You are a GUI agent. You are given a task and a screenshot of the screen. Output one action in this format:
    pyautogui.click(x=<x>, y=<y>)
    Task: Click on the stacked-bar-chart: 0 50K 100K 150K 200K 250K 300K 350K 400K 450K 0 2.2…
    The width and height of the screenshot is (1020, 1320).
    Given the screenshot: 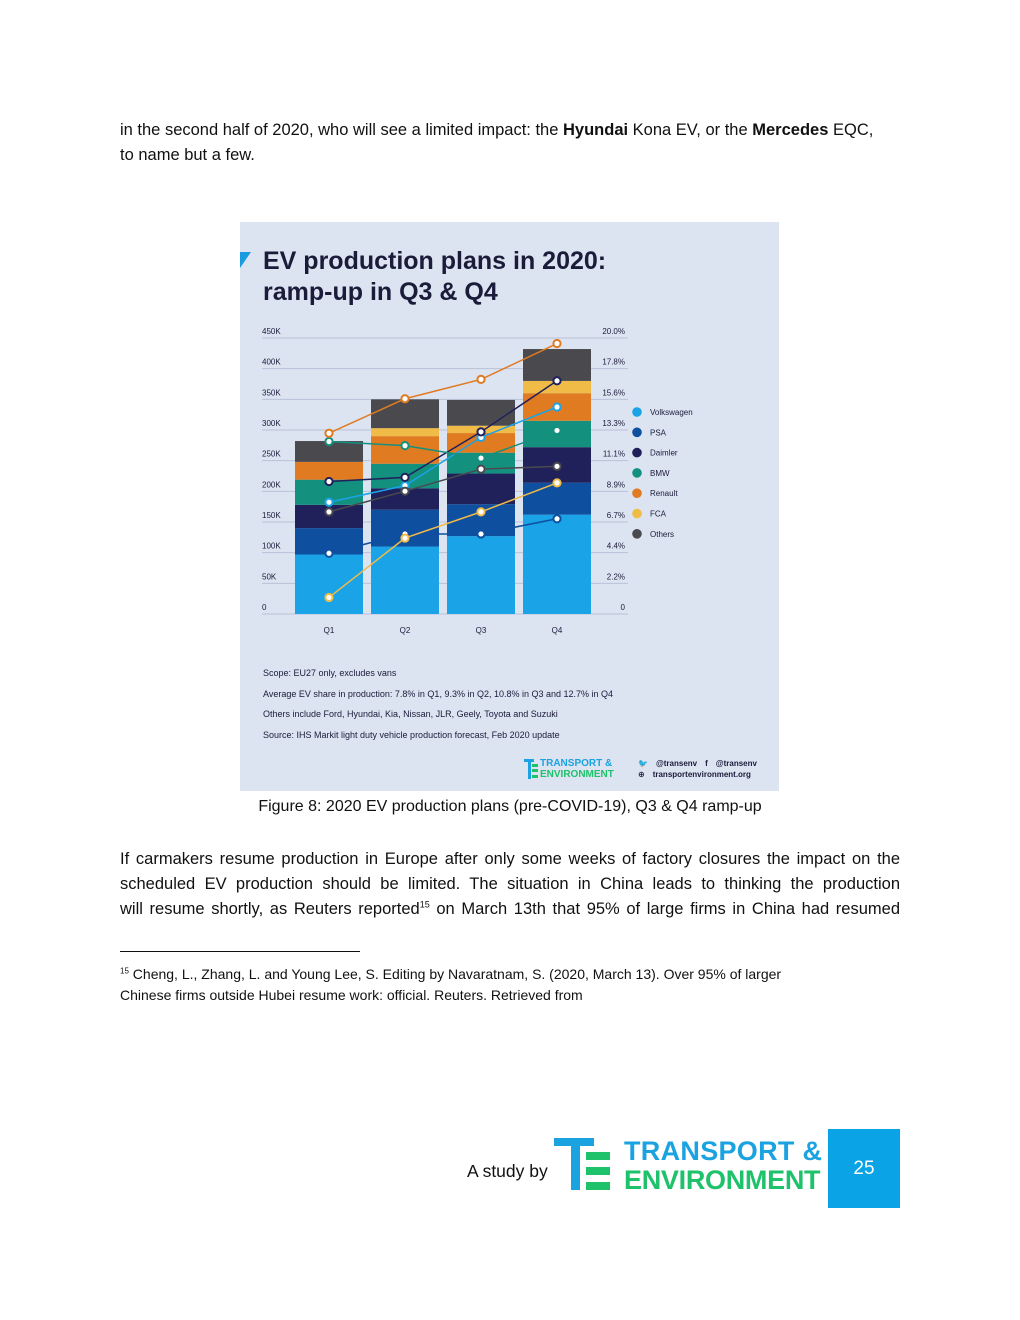 What is the action you would take?
    pyautogui.click(x=477, y=481)
    